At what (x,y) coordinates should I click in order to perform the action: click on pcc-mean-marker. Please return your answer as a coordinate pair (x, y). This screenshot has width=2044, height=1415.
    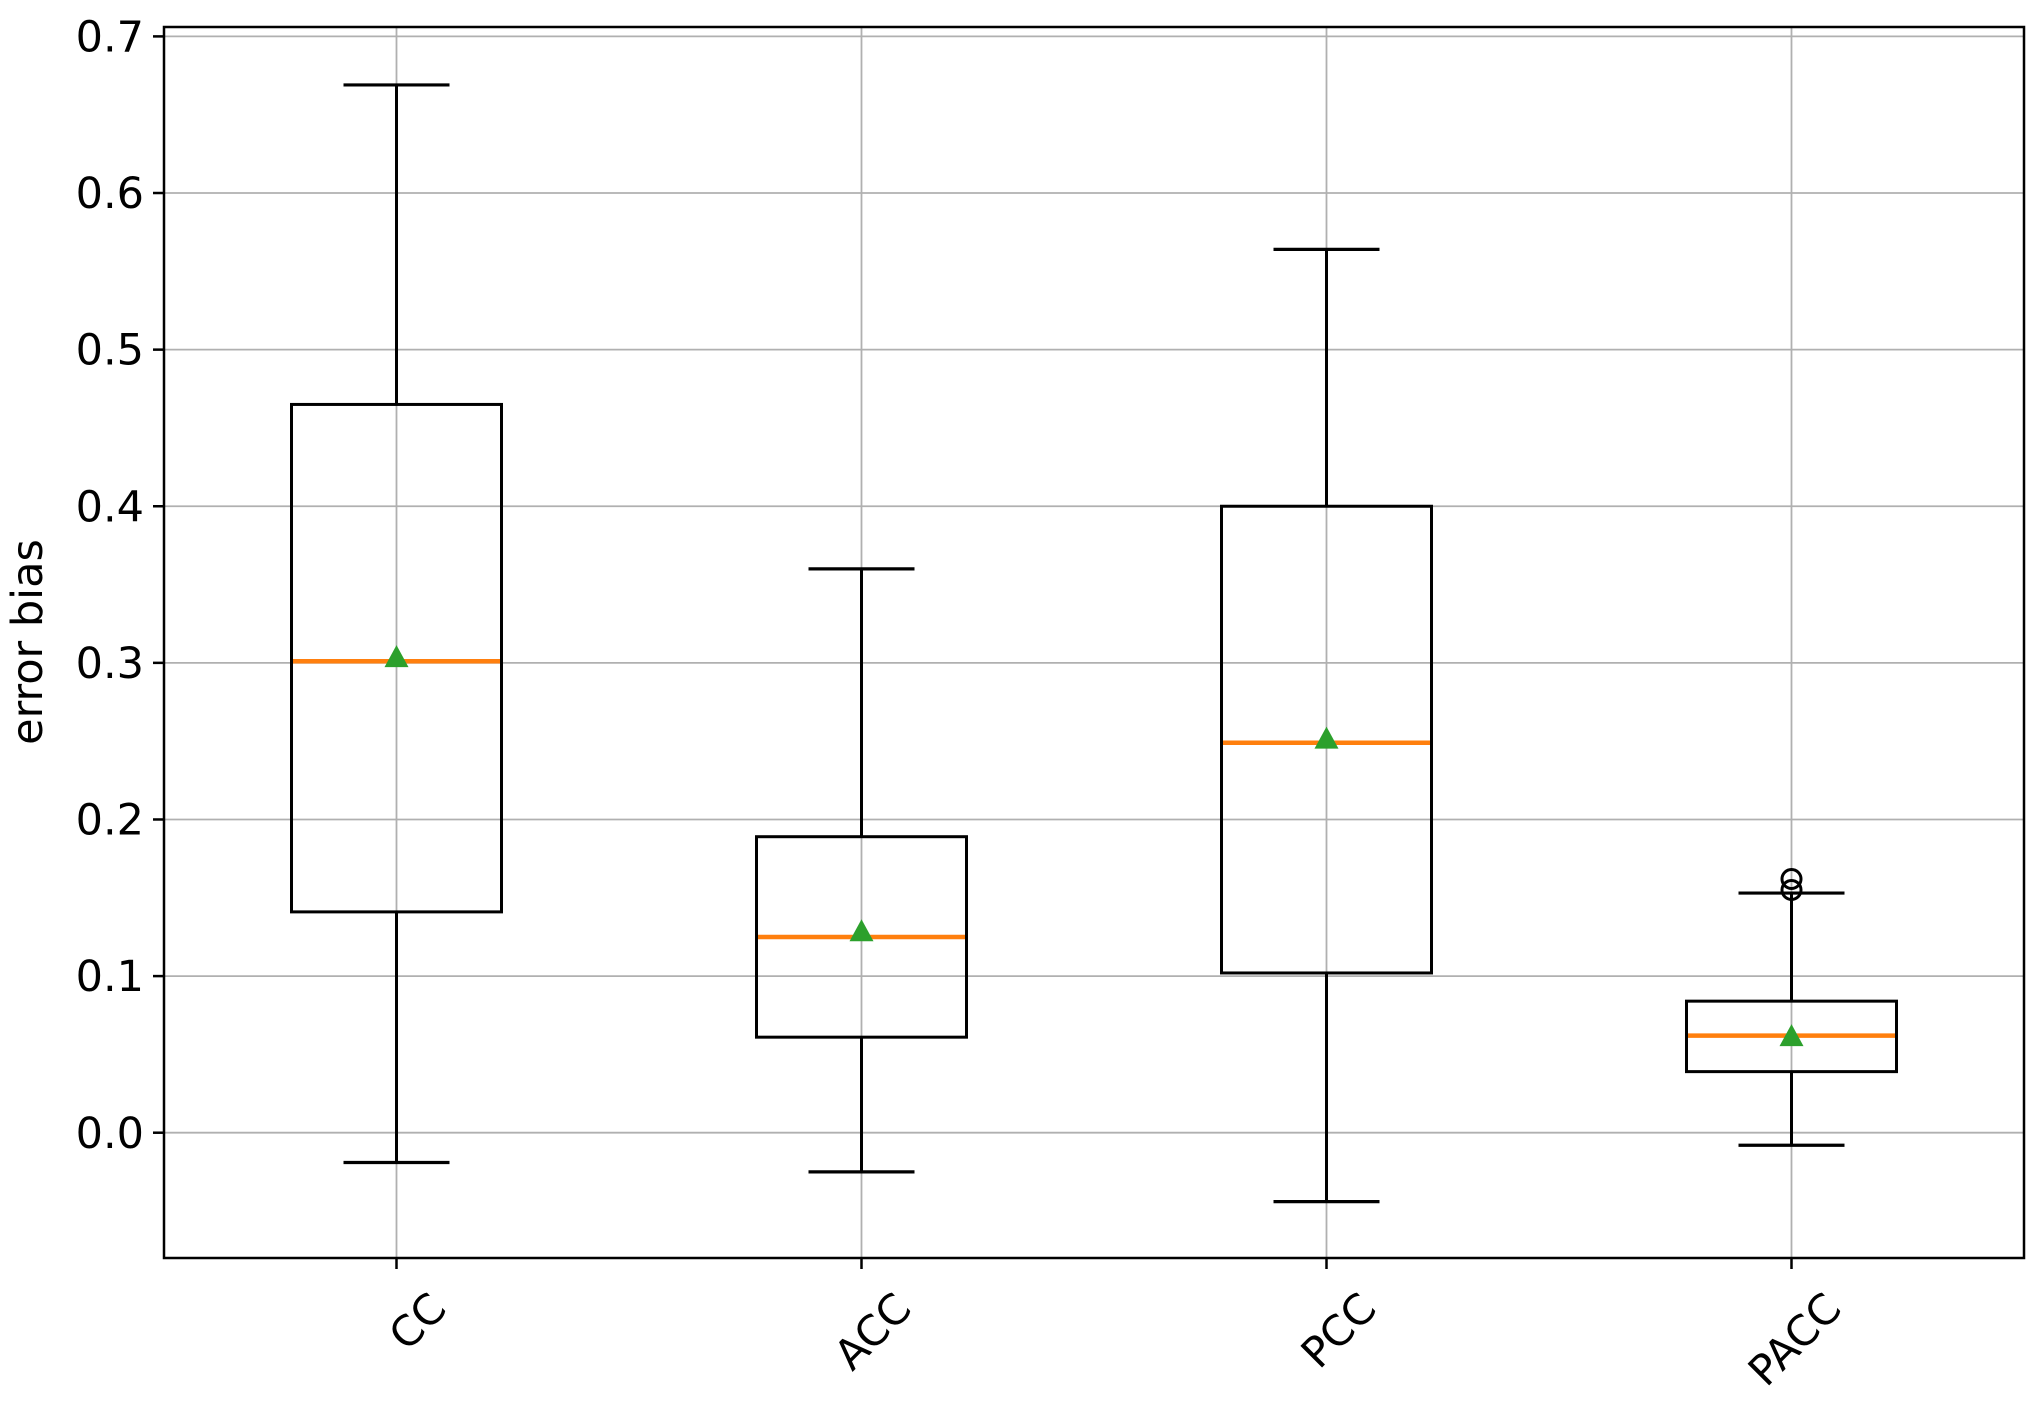
    Looking at the image, I should click on (1326, 737).